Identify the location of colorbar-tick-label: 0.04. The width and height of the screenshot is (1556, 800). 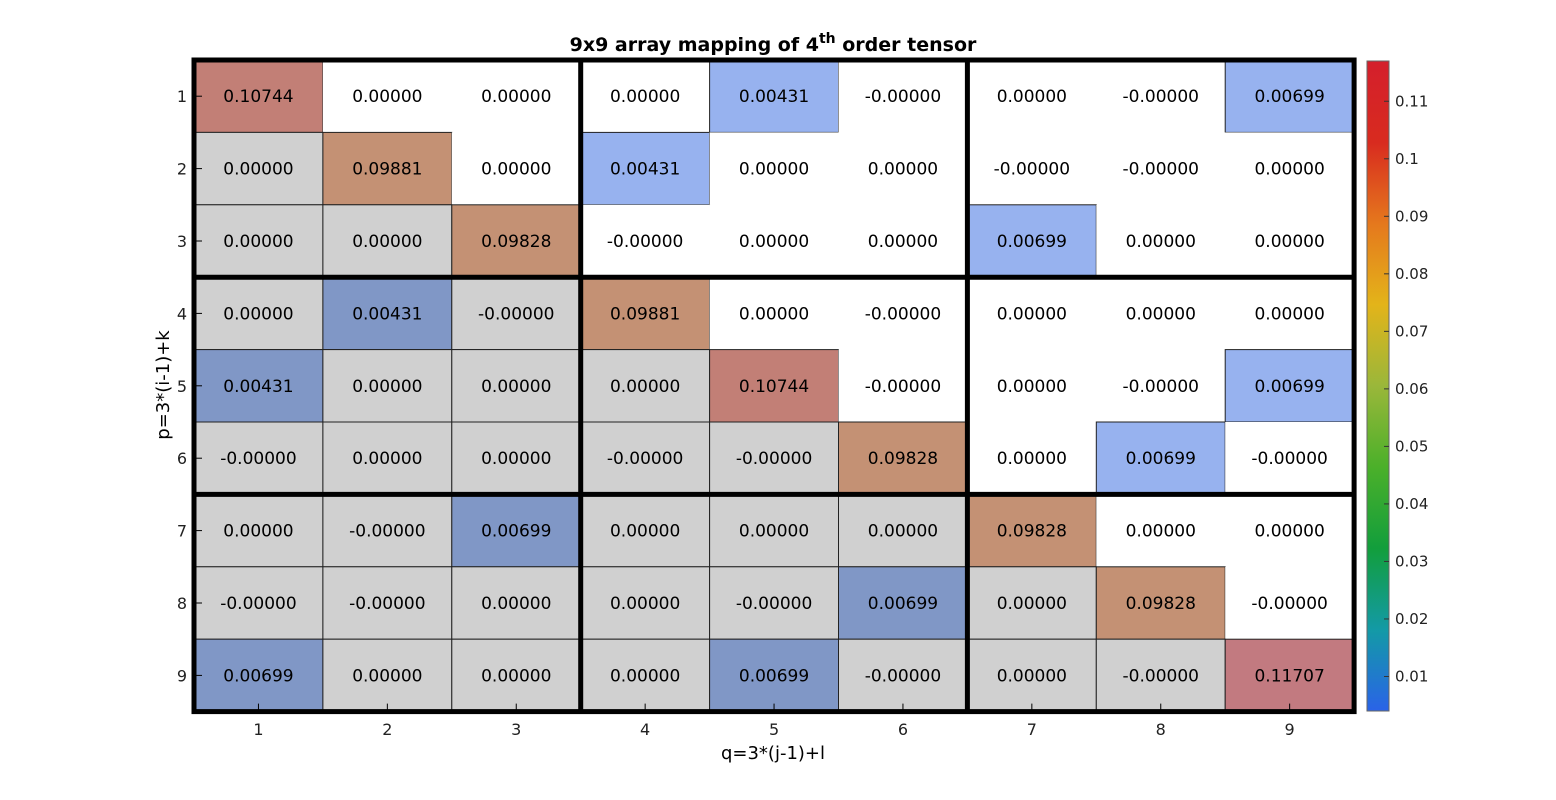
(1411, 504).